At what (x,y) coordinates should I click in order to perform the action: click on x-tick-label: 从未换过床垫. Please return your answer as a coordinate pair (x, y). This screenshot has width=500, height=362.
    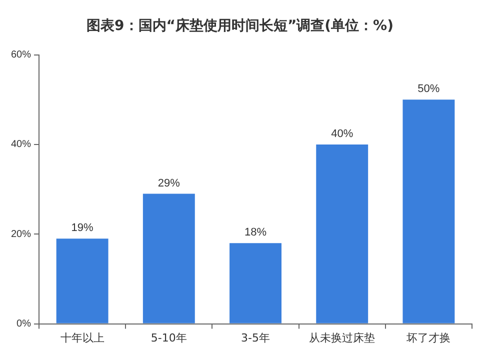
    Looking at the image, I should click on (342, 337).